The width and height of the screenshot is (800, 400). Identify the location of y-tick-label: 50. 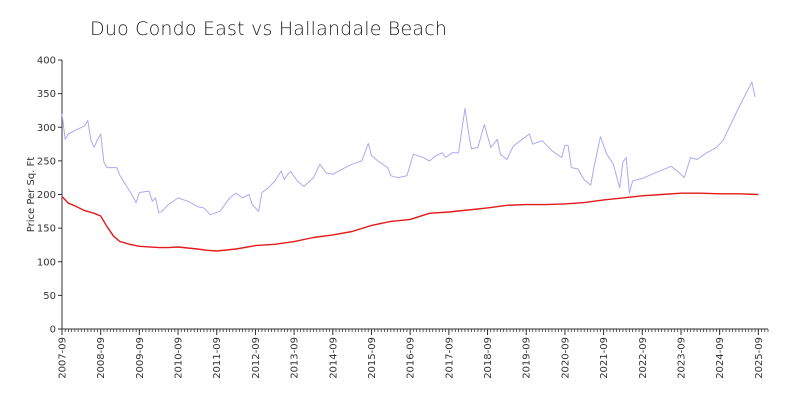
(49, 296).